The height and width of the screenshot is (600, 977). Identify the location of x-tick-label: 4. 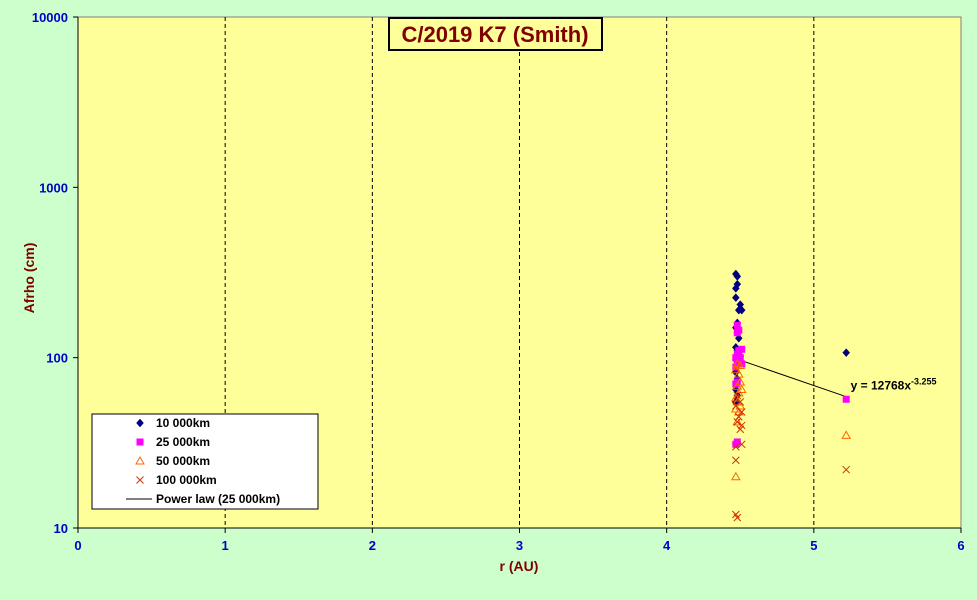
(667, 545).